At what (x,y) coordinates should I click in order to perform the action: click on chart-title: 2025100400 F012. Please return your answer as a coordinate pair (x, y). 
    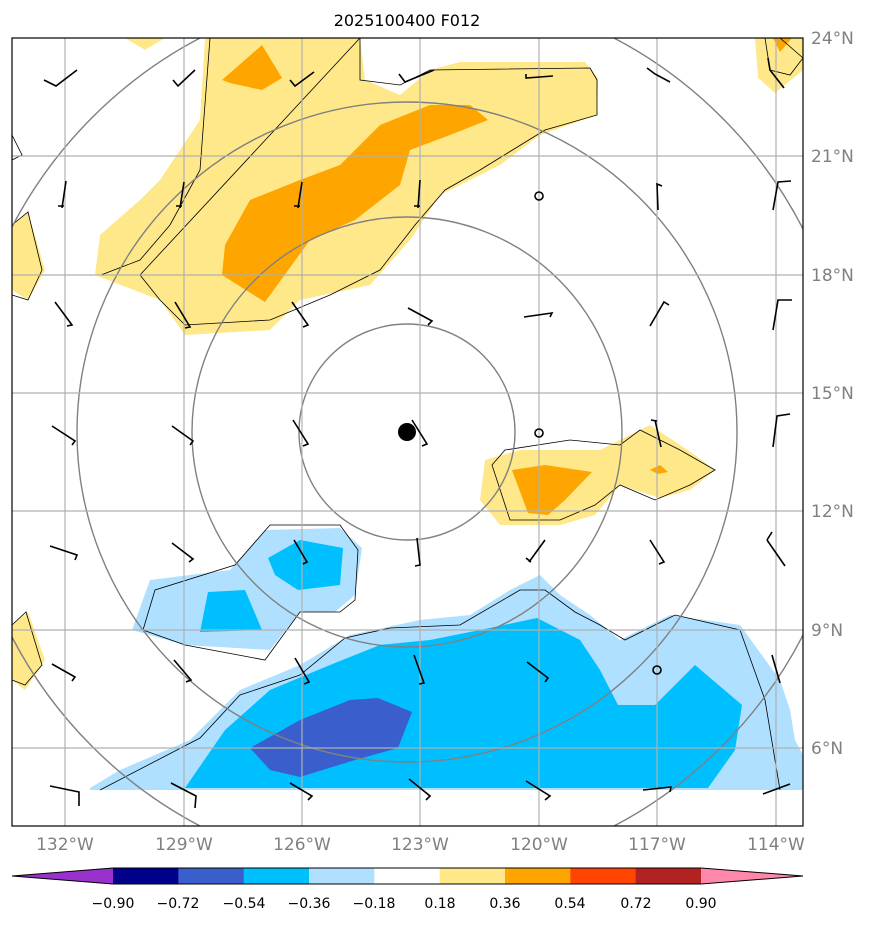
    Looking at the image, I should click on (407, 20).